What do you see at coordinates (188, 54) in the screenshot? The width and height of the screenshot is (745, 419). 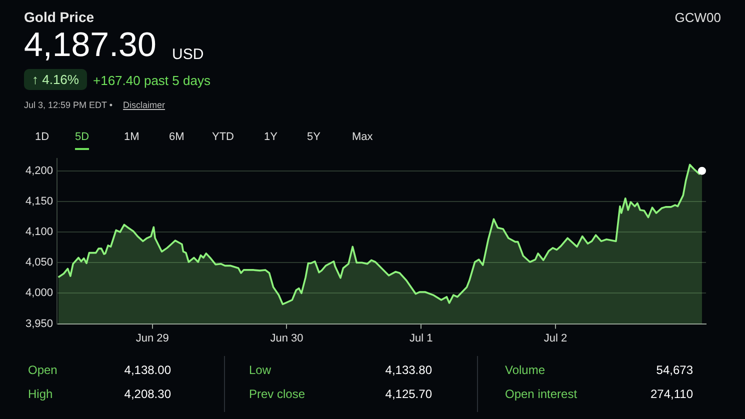 I see `text: USD` at bounding box center [188, 54].